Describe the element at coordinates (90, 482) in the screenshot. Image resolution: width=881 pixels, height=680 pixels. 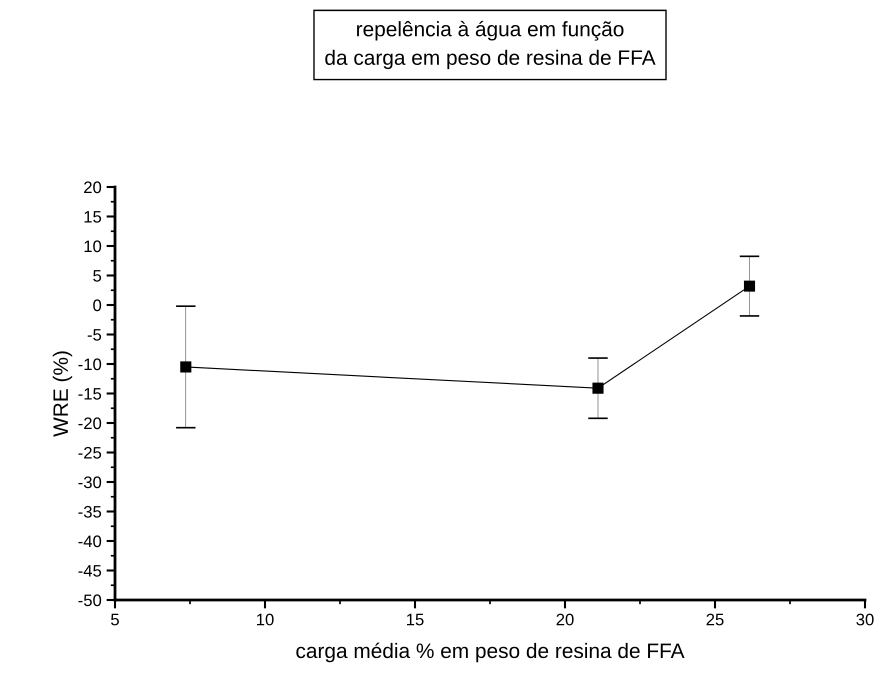
I see `y-tick-label: -30` at that location.